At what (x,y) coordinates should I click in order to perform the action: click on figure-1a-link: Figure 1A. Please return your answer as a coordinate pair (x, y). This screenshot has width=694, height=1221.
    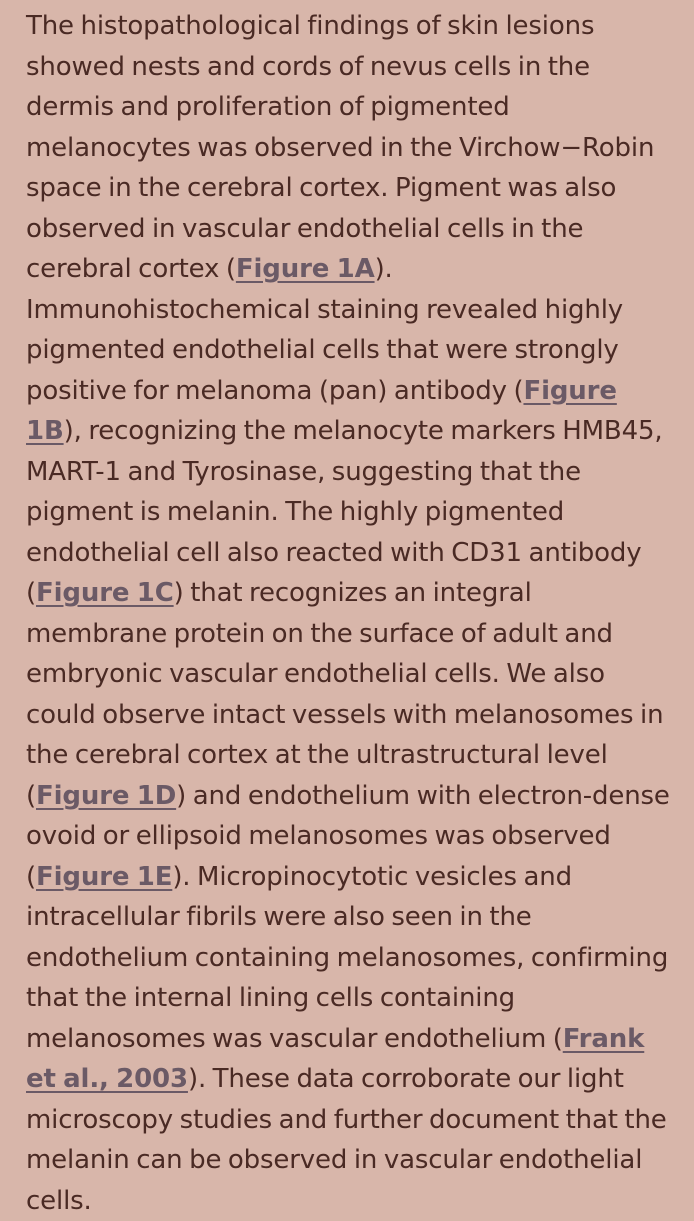
    Looking at the image, I should click on (305, 269).